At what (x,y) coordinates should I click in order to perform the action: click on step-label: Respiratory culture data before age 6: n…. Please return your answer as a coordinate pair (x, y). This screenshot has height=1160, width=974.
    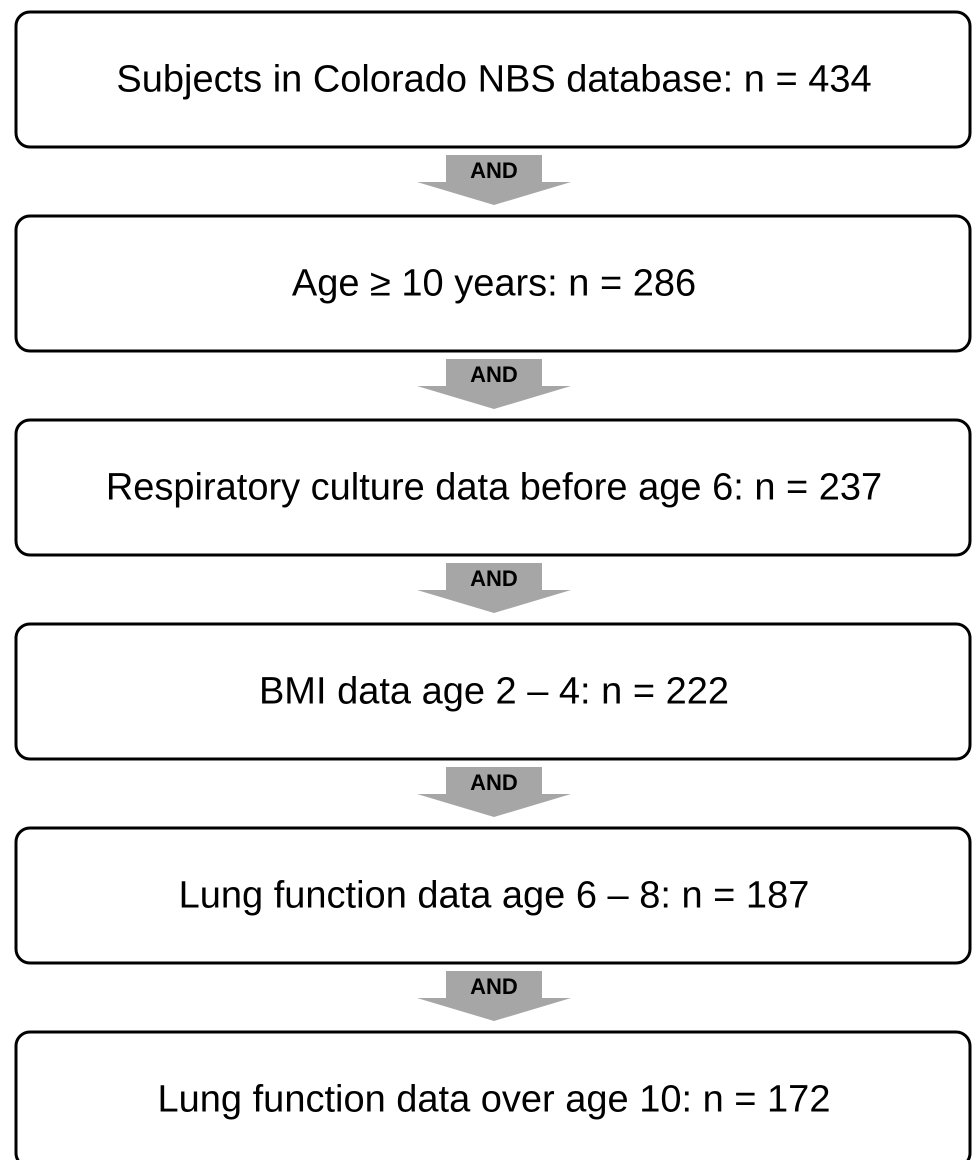
    Looking at the image, I should click on (494, 488).